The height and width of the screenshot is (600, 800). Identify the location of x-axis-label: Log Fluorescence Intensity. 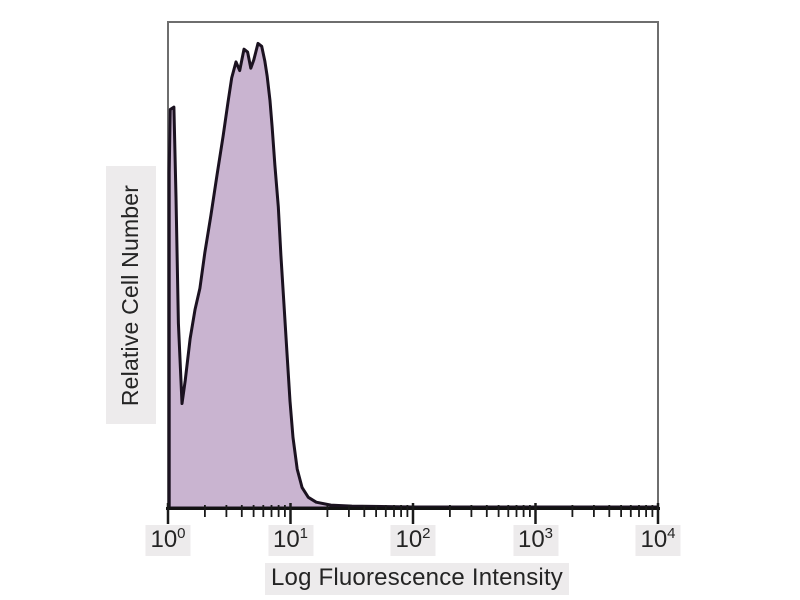
(417, 579).